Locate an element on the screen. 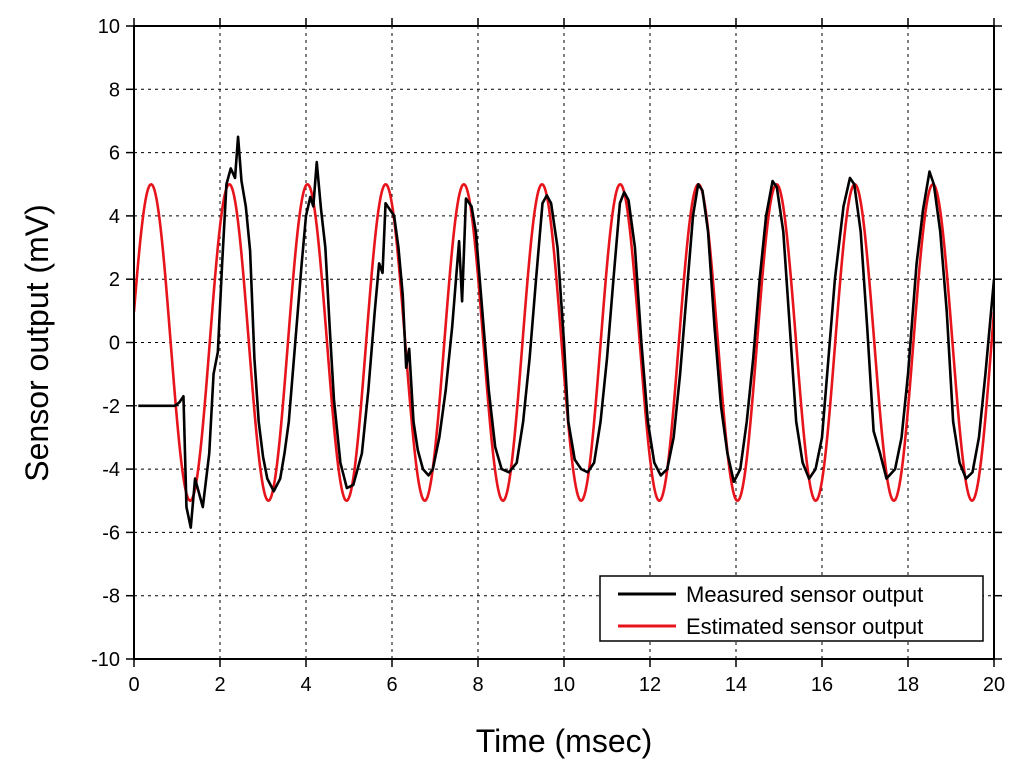  legend-label-estimated: Estimated sensor output is located at coordinates (804, 626).